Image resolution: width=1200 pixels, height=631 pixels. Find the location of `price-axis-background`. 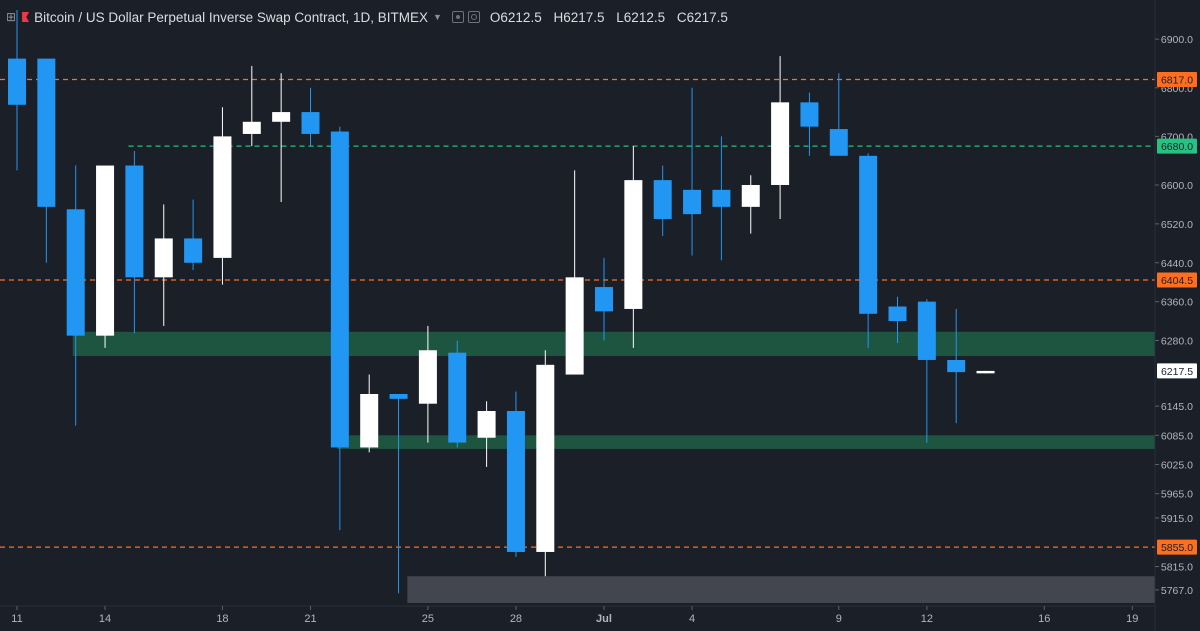

price-axis-background is located at coordinates (1177, 315).